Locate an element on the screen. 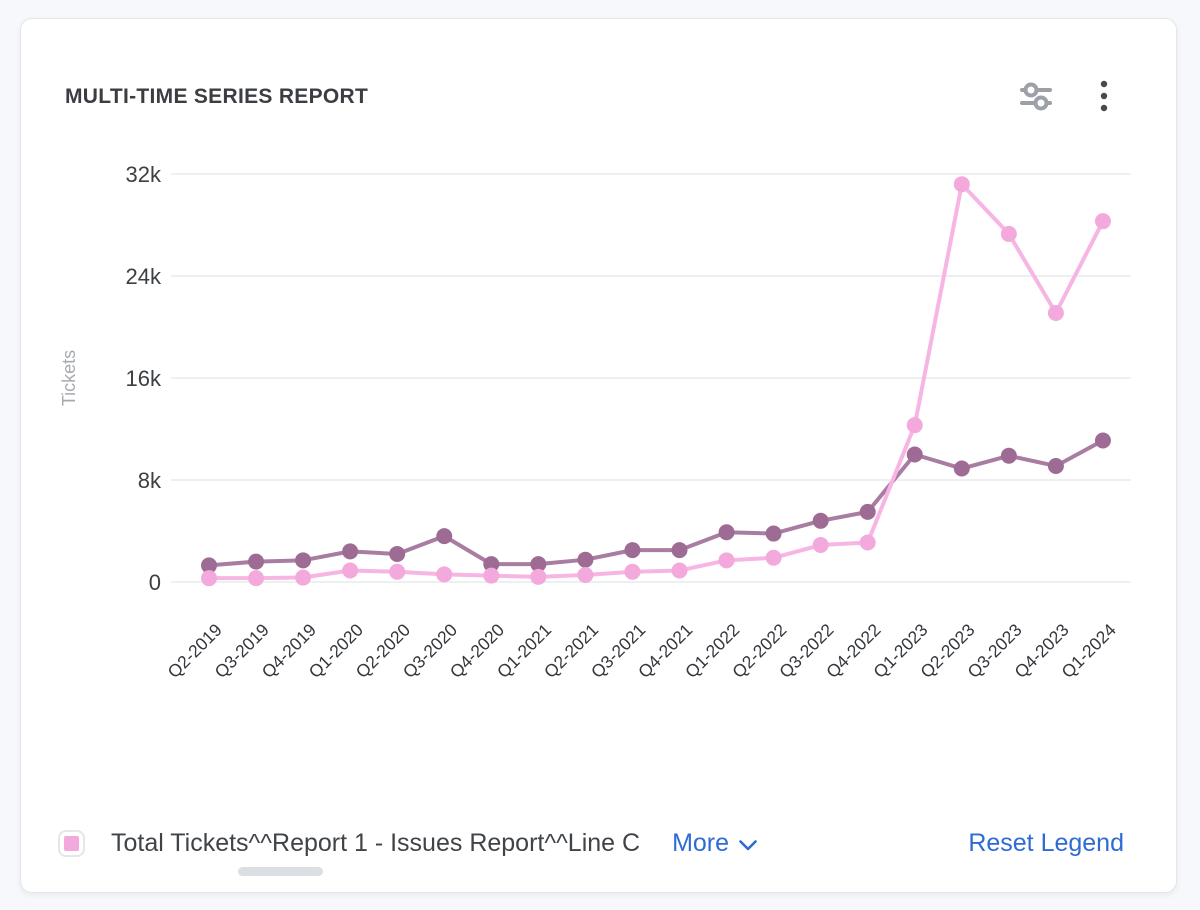 This screenshot has width=1200, height=910. legend-more-label: More is located at coordinates (701, 843).